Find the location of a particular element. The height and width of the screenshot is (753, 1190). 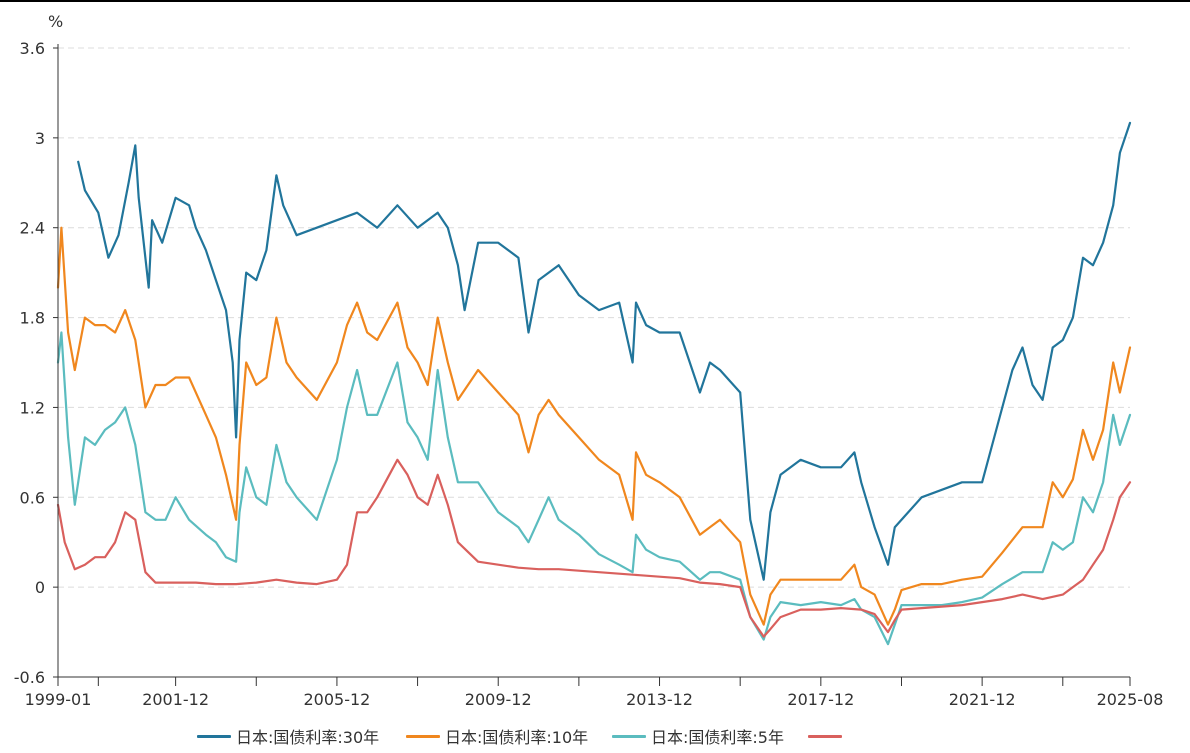

x-tick-label: 2021-12 is located at coordinates (982, 699).